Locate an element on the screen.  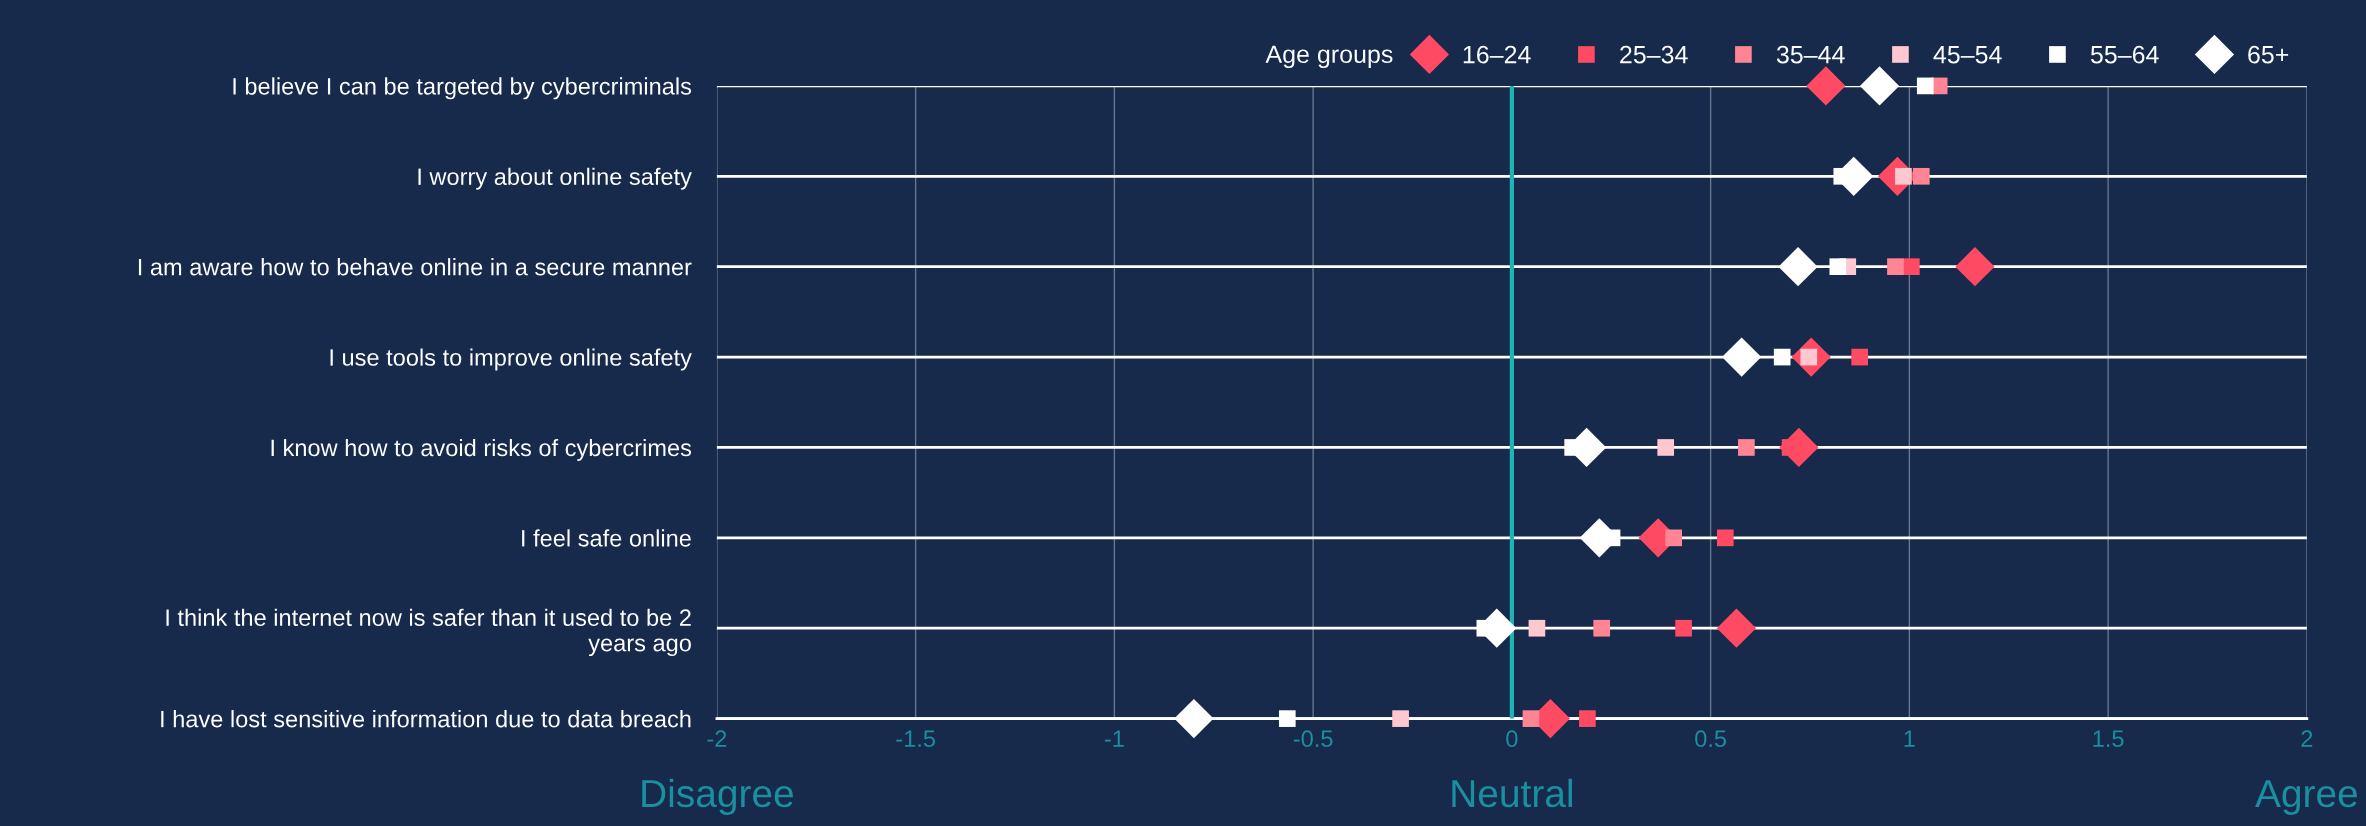
x-tick-label: 2 is located at coordinates (2307, 738).